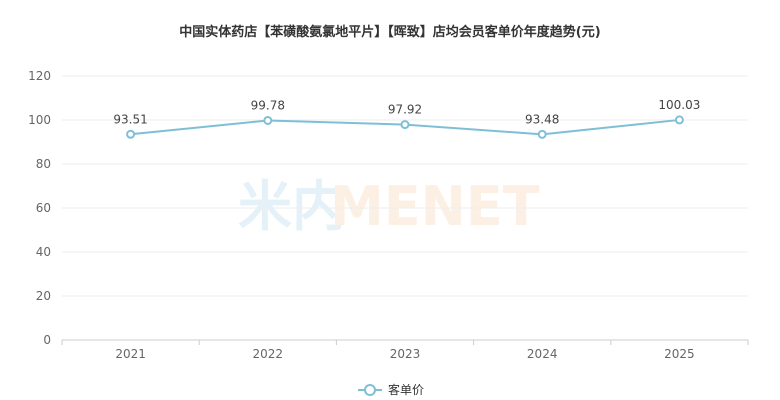 Image resolution: width=780 pixels, height=400 pixels. I want to click on legend-label: 客单价, so click(406, 389).